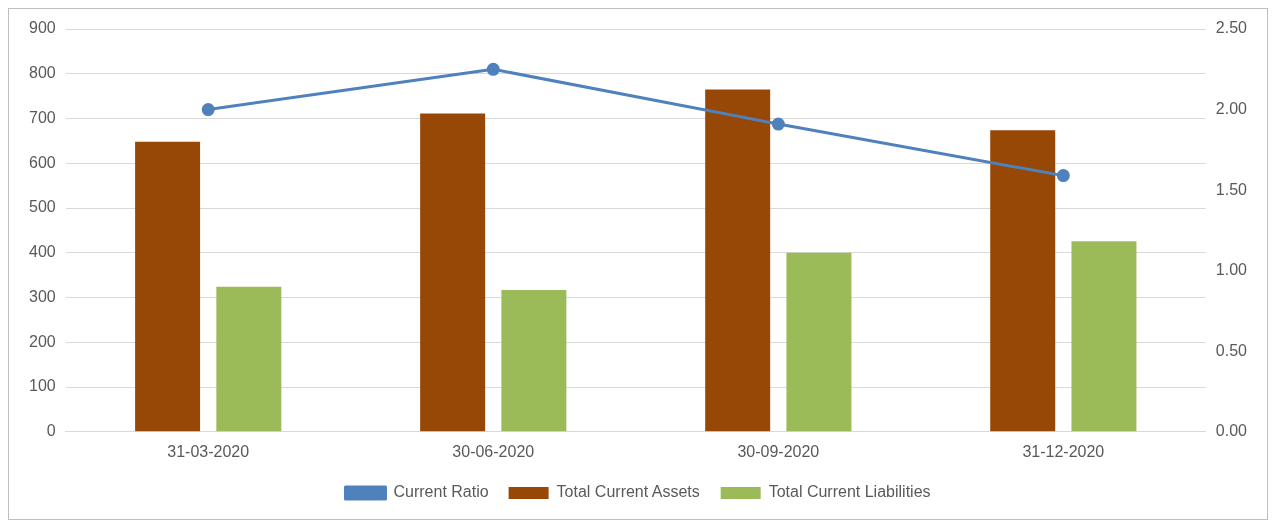 The image size is (1276, 528). Describe the element at coordinates (1231, 108) in the screenshot. I see `y2-tick-label: 2.00` at that location.